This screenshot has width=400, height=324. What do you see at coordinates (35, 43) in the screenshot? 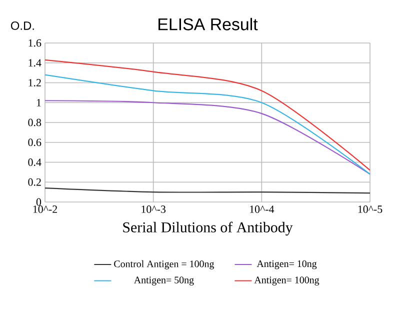
I see `y-tick-label: 1.6` at bounding box center [35, 43].